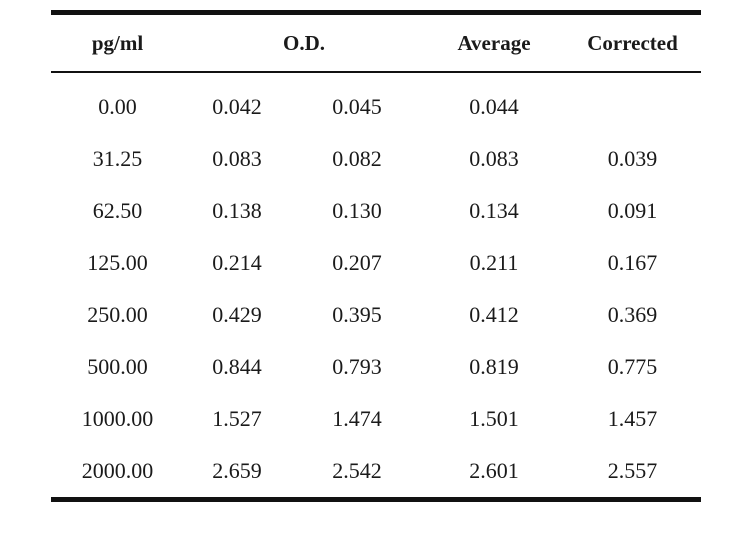 The height and width of the screenshot is (540, 750). Describe the element at coordinates (494, 366) in the screenshot. I see `cell-average: 0.819` at that location.